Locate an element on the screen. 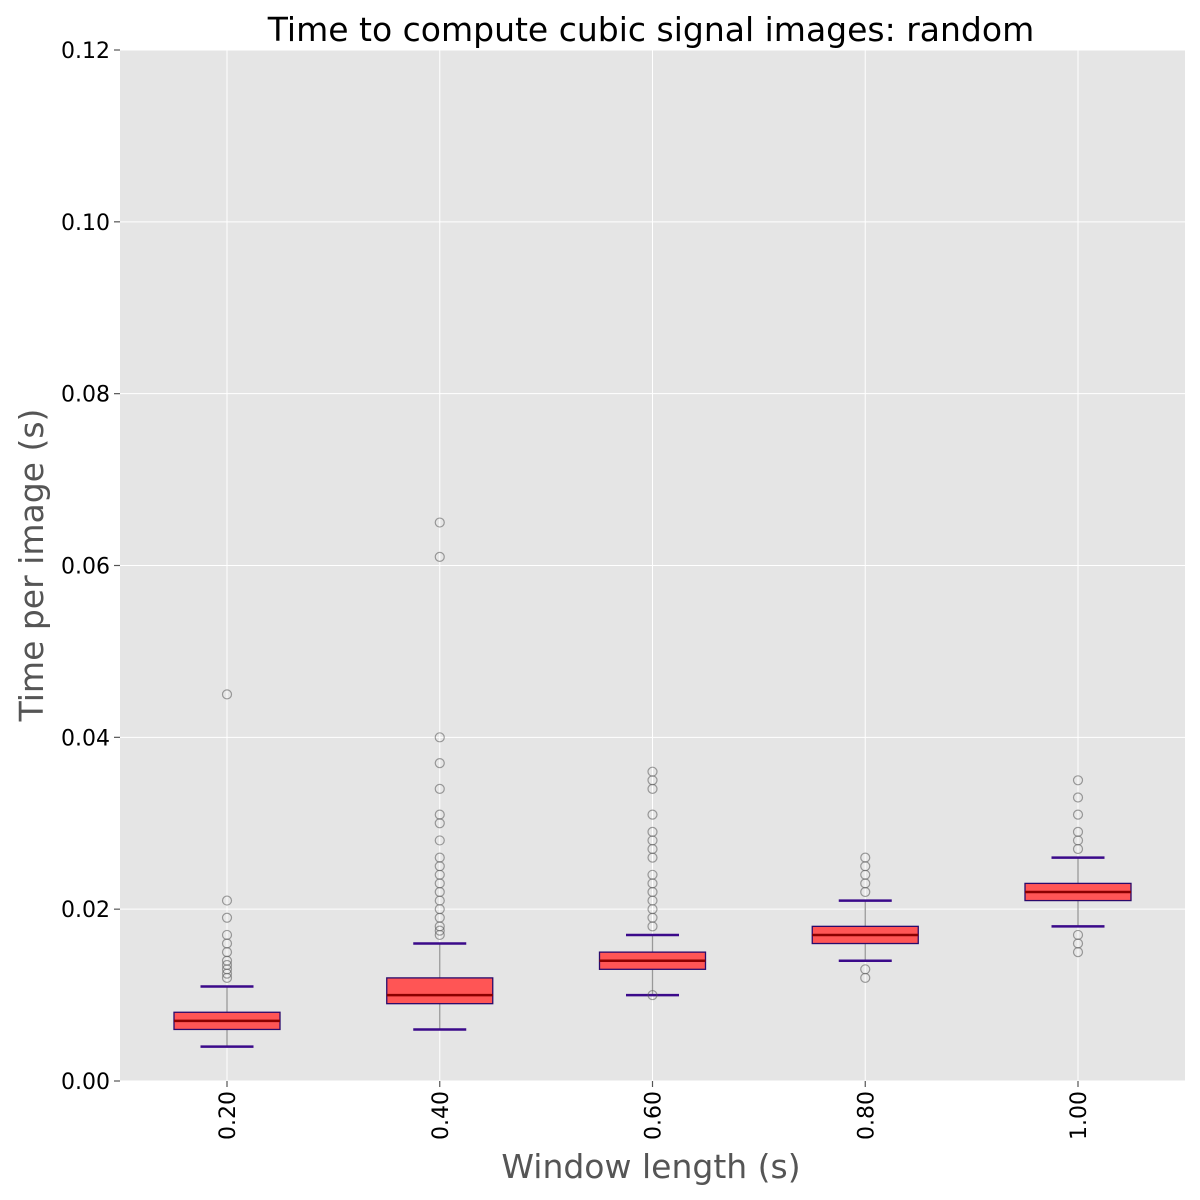 This screenshot has height=1200, width=1200. y-tick-label: 0.06 is located at coordinates (85, 567).